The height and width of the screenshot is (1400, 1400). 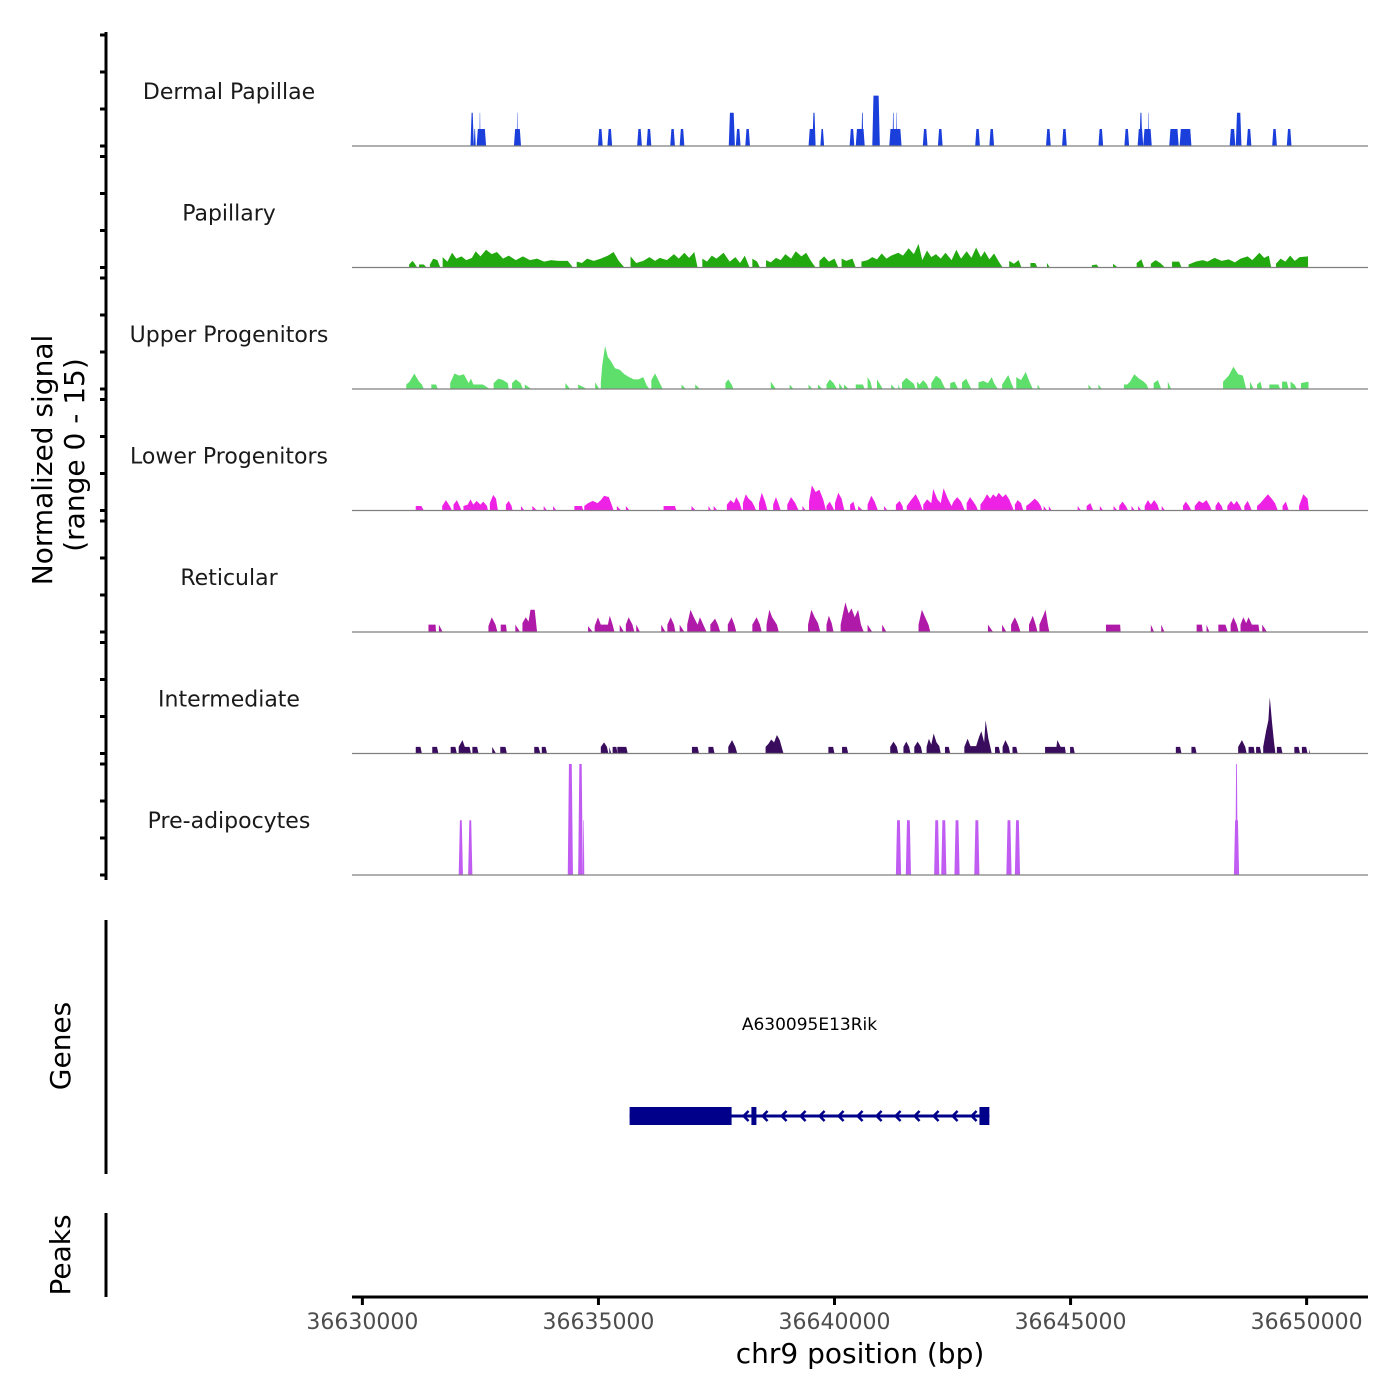 What do you see at coordinates (984, 1116) in the screenshot?
I see `gene-exon` at bounding box center [984, 1116].